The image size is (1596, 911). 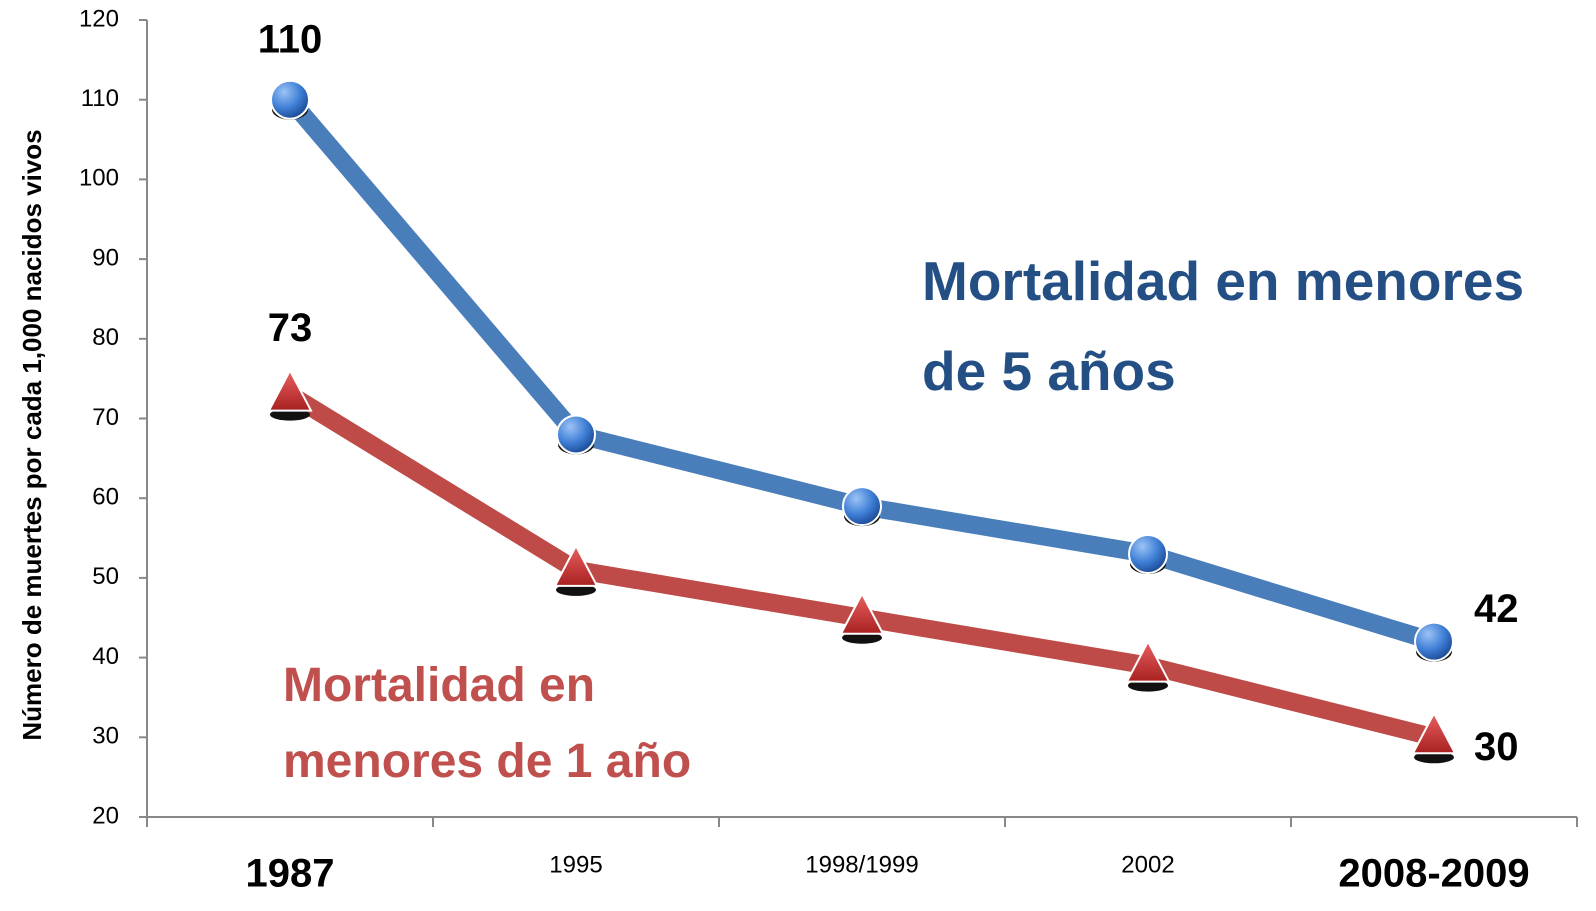 What do you see at coordinates (105, 497) in the screenshot?
I see `y-tick-label: 60` at bounding box center [105, 497].